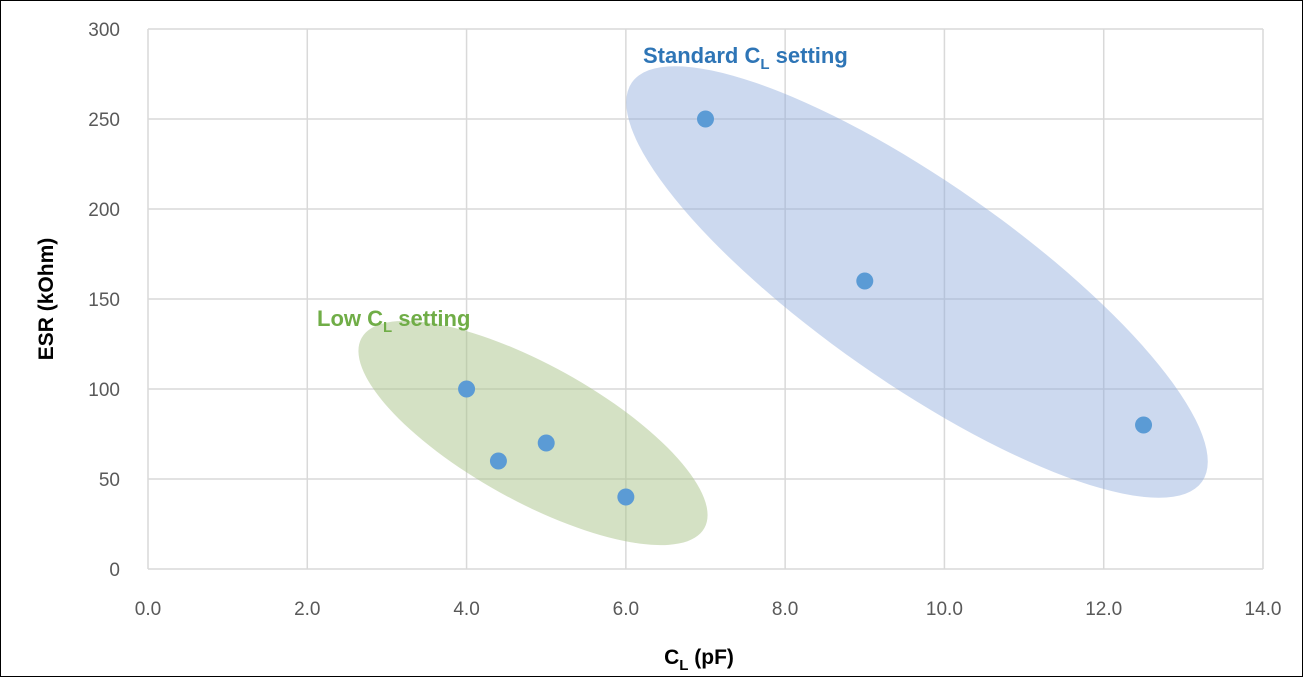 The width and height of the screenshot is (1303, 677). What do you see at coordinates (109, 480) in the screenshot?
I see `y-tick-label: 50` at bounding box center [109, 480].